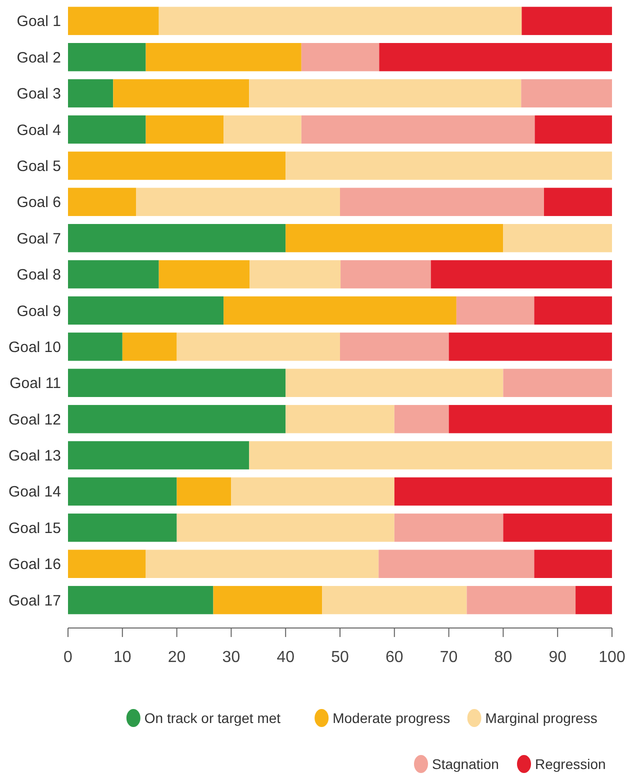  I want to click on x-tick-label: 40, so click(285, 657).